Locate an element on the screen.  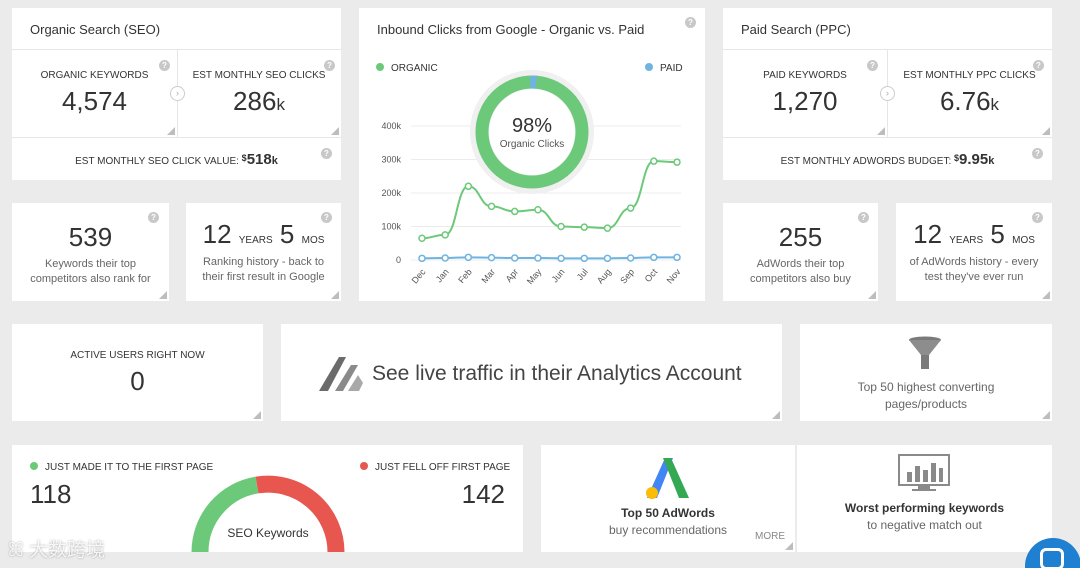
x-tick-label: Feb is located at coordinates (465, 276).